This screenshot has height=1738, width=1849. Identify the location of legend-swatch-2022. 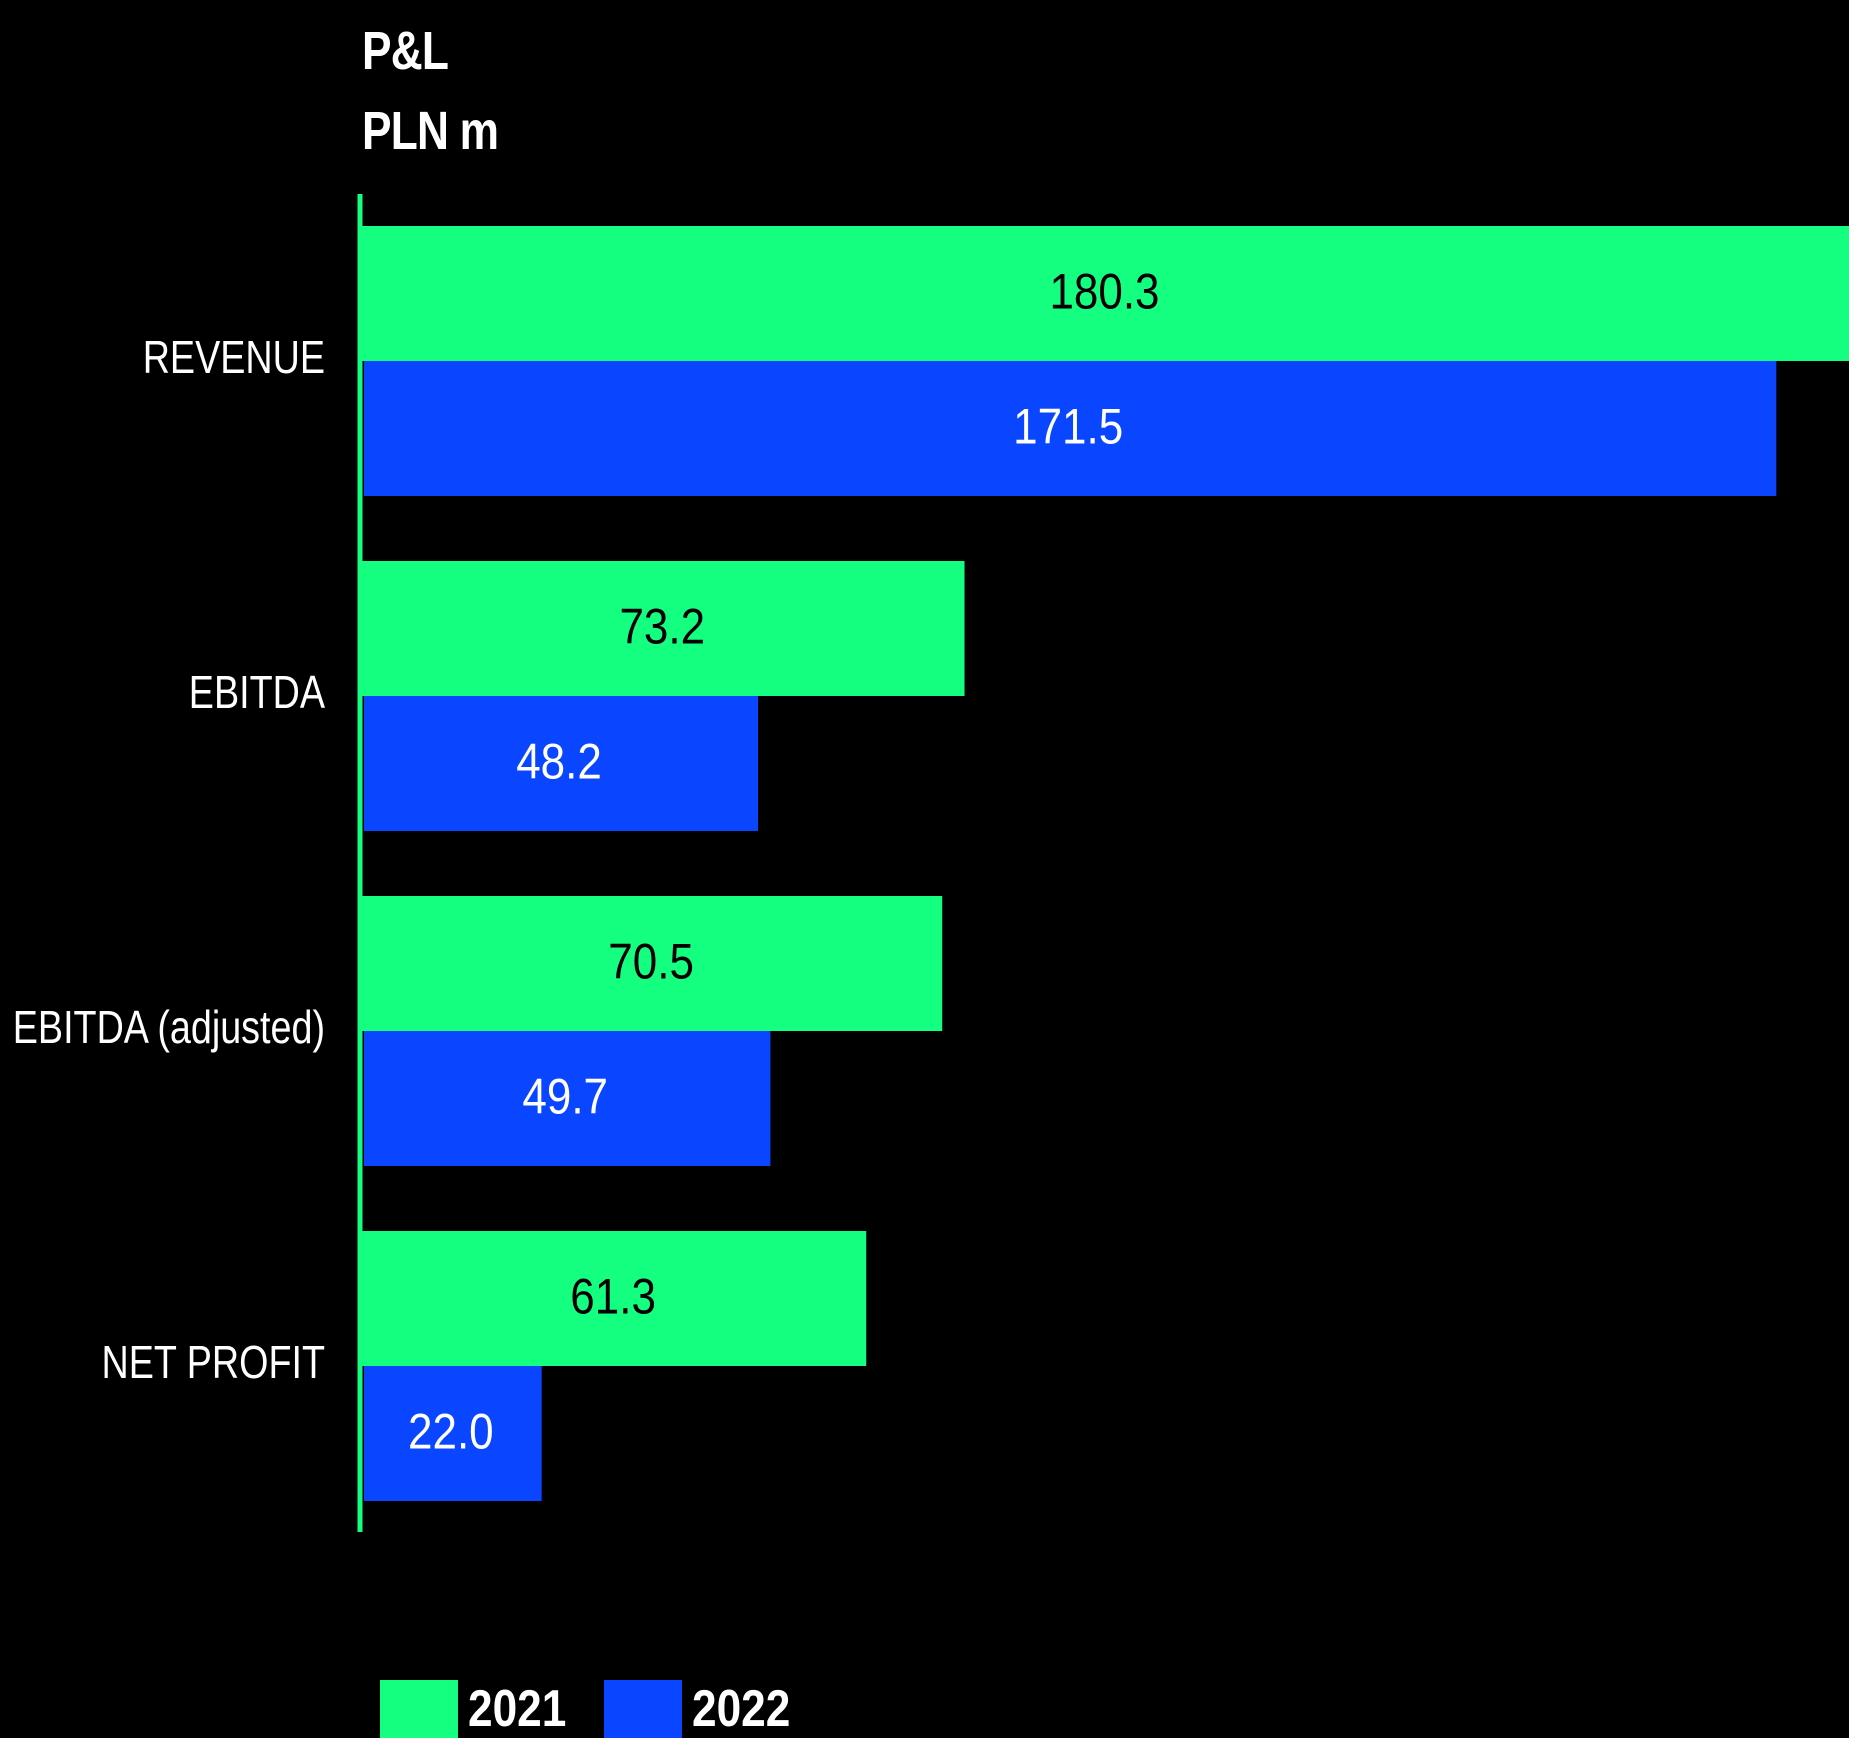
(642, 1709).